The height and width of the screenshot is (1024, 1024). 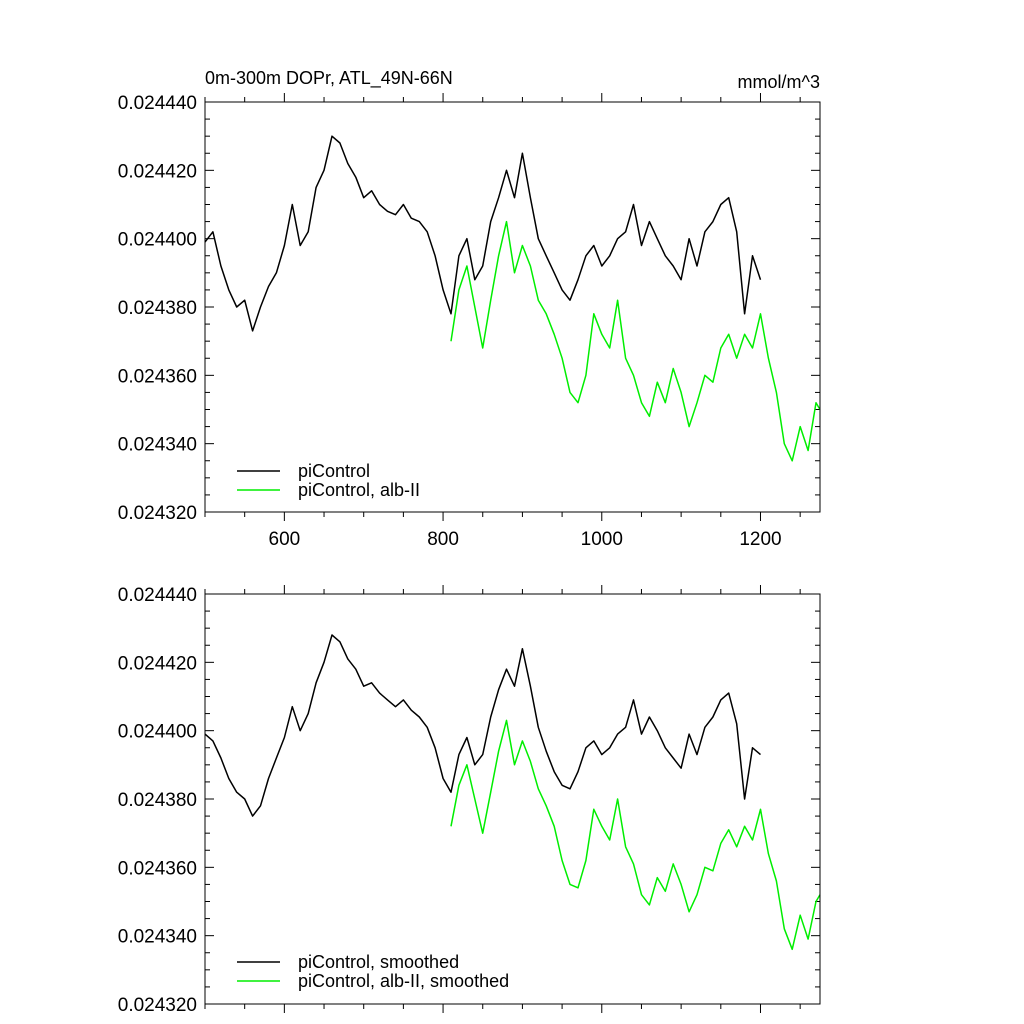 What do you see at coordinates (285, 539) in the screenshot?
I see `x-tick-label: 600` at bounding box center [285, 539].